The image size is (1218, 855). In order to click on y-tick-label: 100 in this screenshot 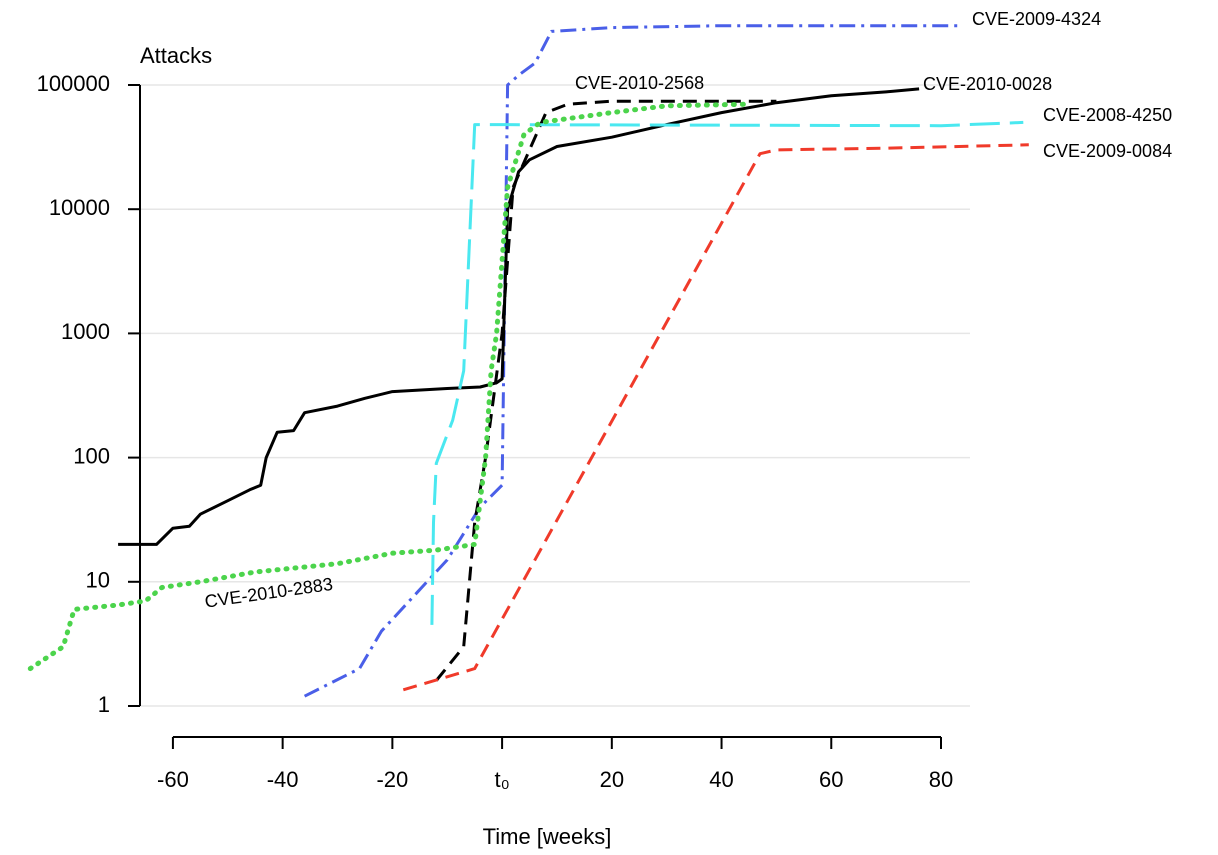, I will do `click(91, 455)`.